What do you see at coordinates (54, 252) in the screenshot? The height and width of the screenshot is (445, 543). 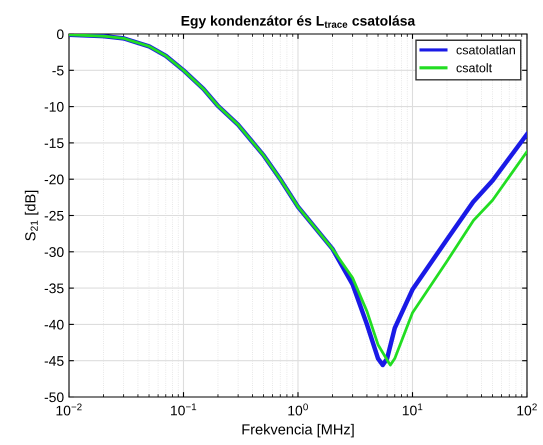 I see `y-tick-label: -30` at bounding box center [54, 252].